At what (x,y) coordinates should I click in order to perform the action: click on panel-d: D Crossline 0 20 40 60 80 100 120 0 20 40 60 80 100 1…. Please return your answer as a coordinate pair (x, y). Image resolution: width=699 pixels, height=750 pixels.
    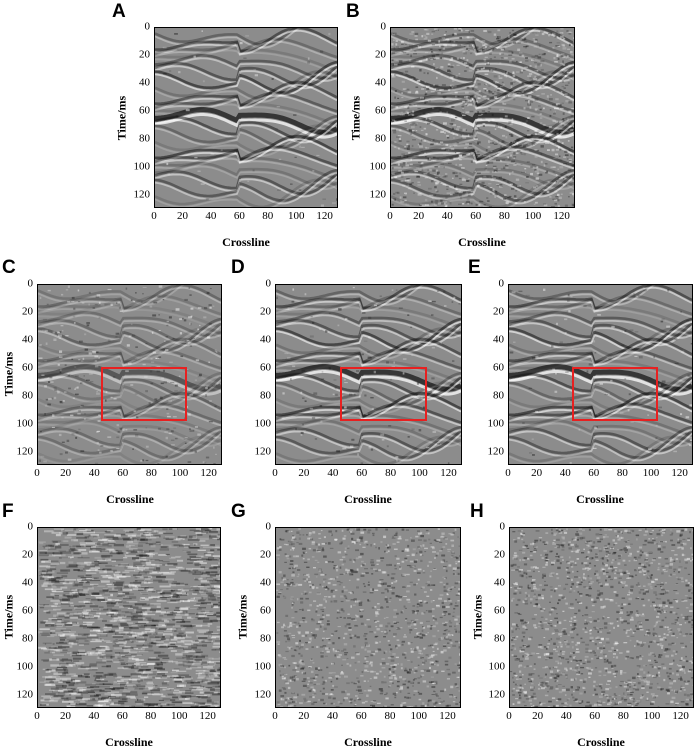
    Looking at the image, I should click on (348, 381).